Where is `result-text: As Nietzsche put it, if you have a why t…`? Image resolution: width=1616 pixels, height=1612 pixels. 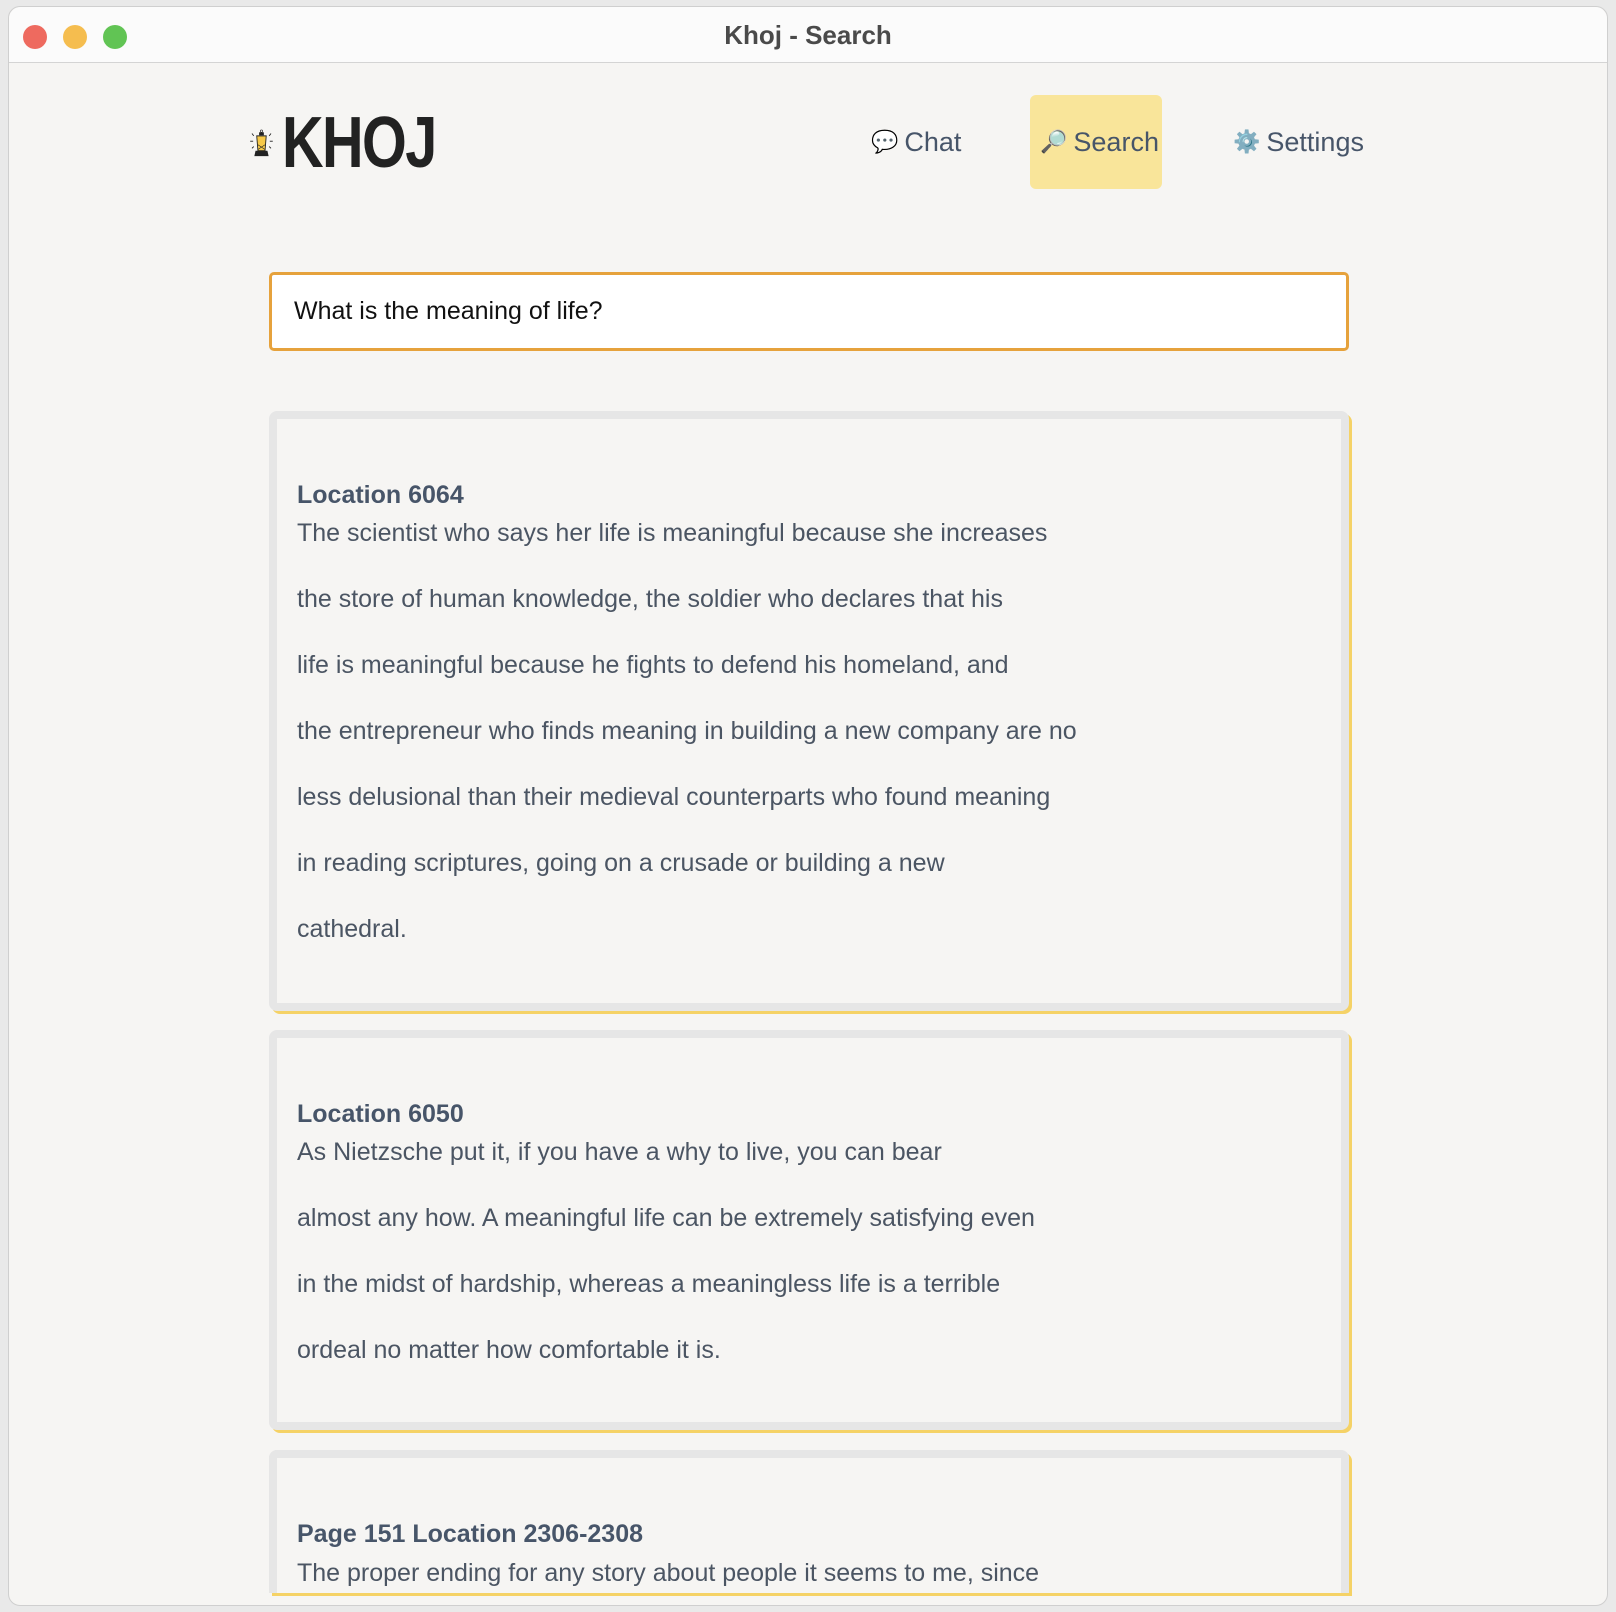
result-text: As Nietzsche put it, if you have a why t… is located at coordinates (809, 1251).